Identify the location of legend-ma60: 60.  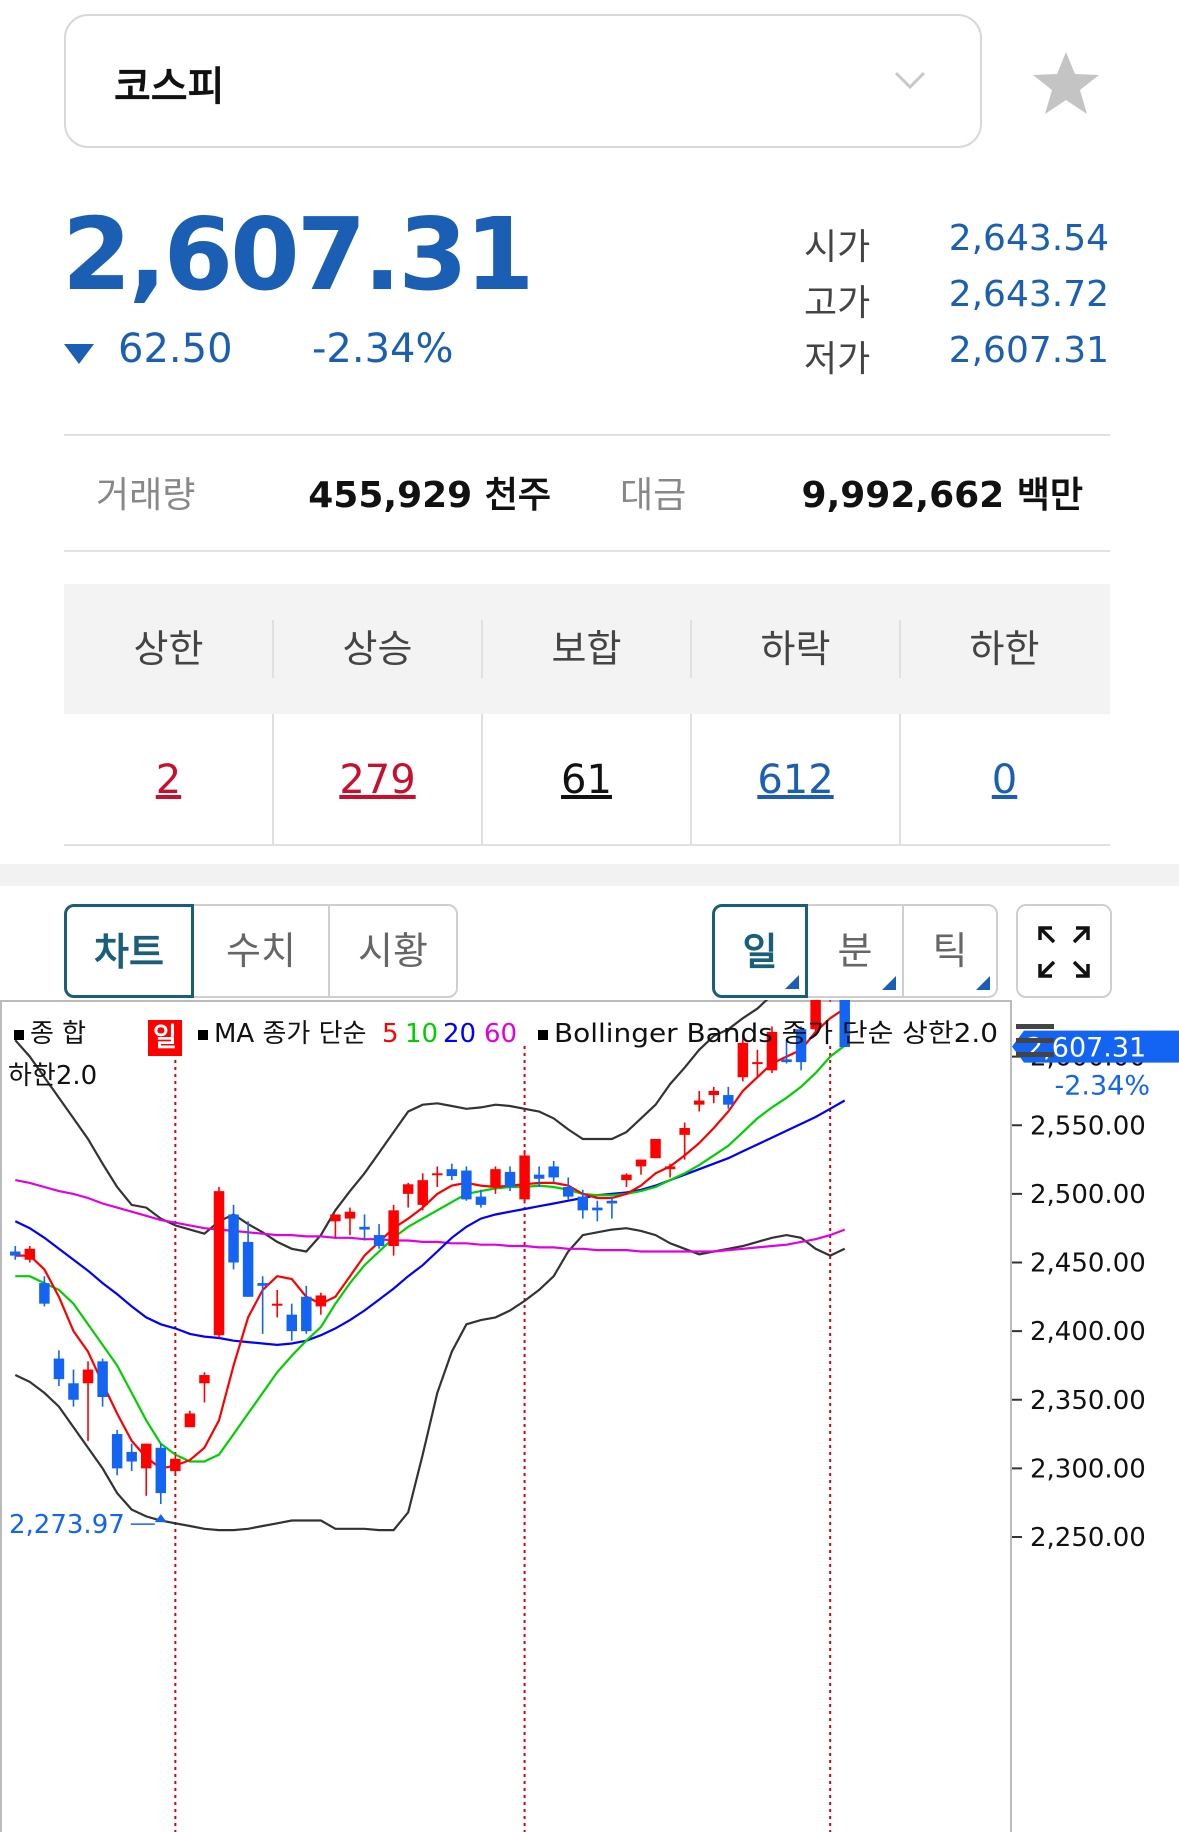
(500, 1034).